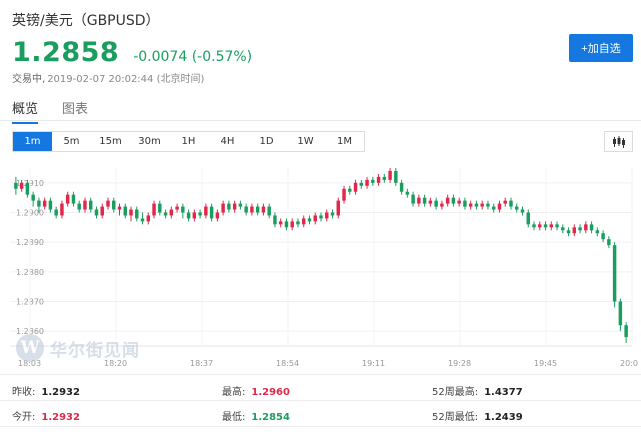  What do you see at coordinates (110, 141) in the screenshot?
I see `period-15m: 15m` at bounding box center [110, 141].